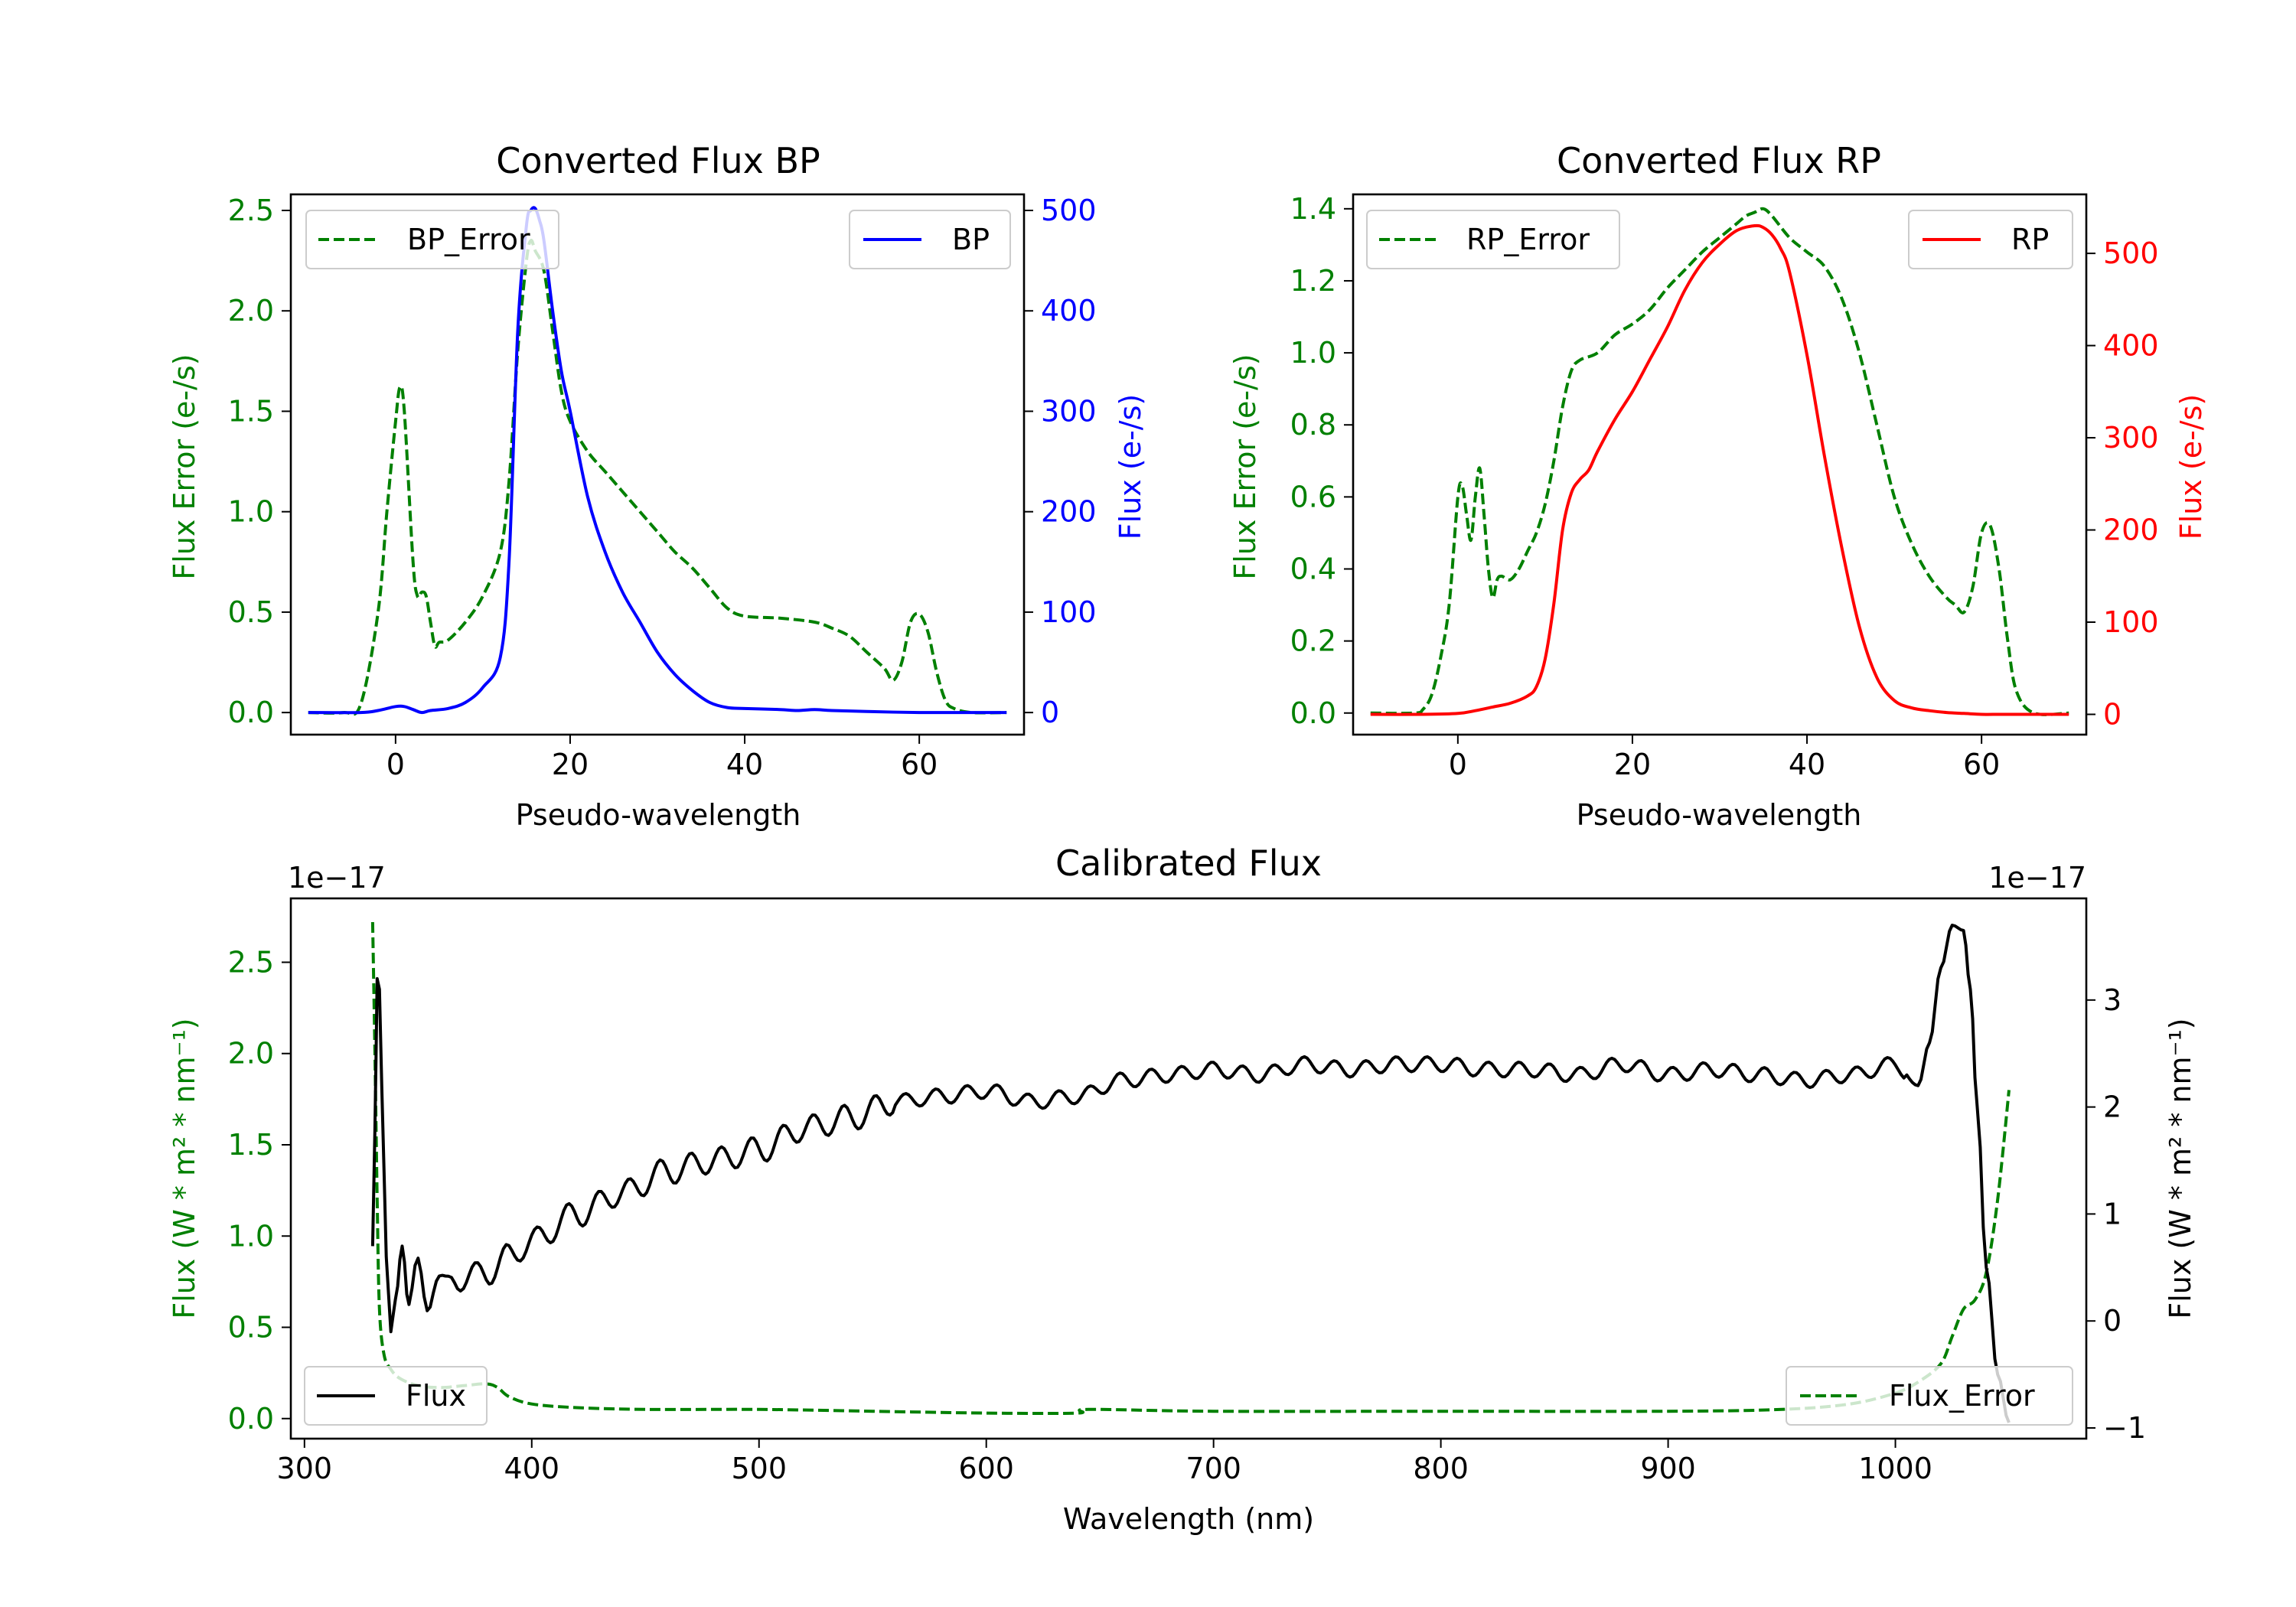 This screenshot has height=1607, width=2296. What do you see at coordinates (2112, 1321) in the screenshot?
I see `cal-right-tick-label: 0` at bounding box center [2112, 1321].